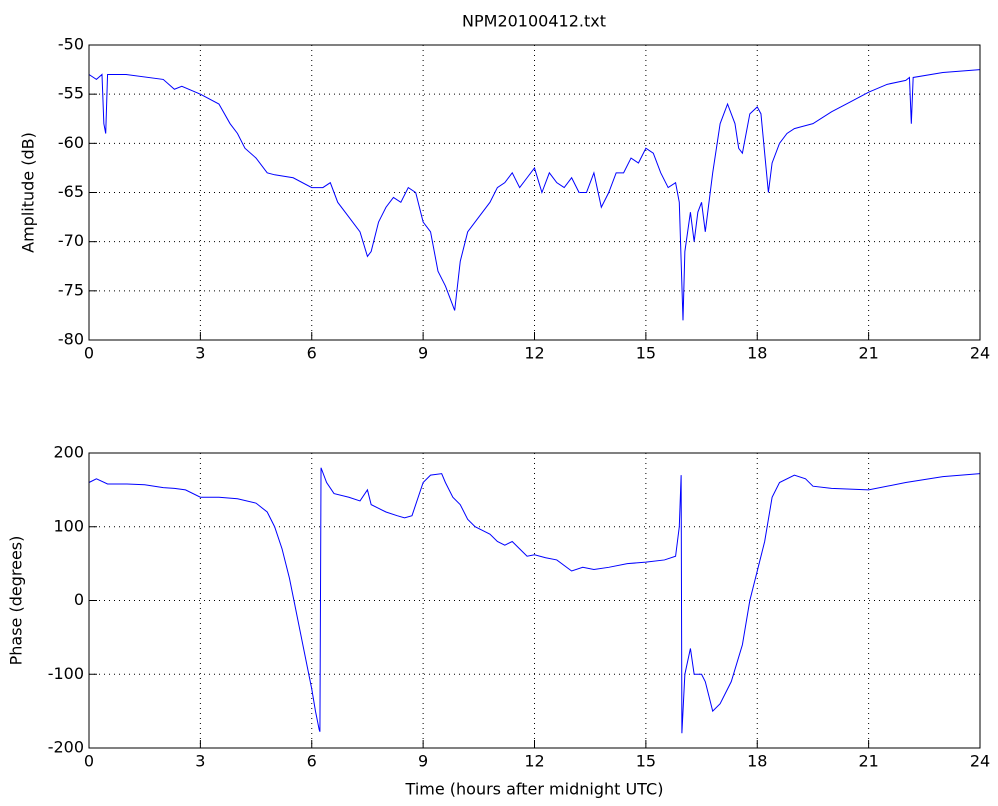 This screenshot has width=998, height=806. What do you see at coordinates (71, 289) in the screenshot?
I see `y-tick-label: -75` at bounding box center [71, 289].